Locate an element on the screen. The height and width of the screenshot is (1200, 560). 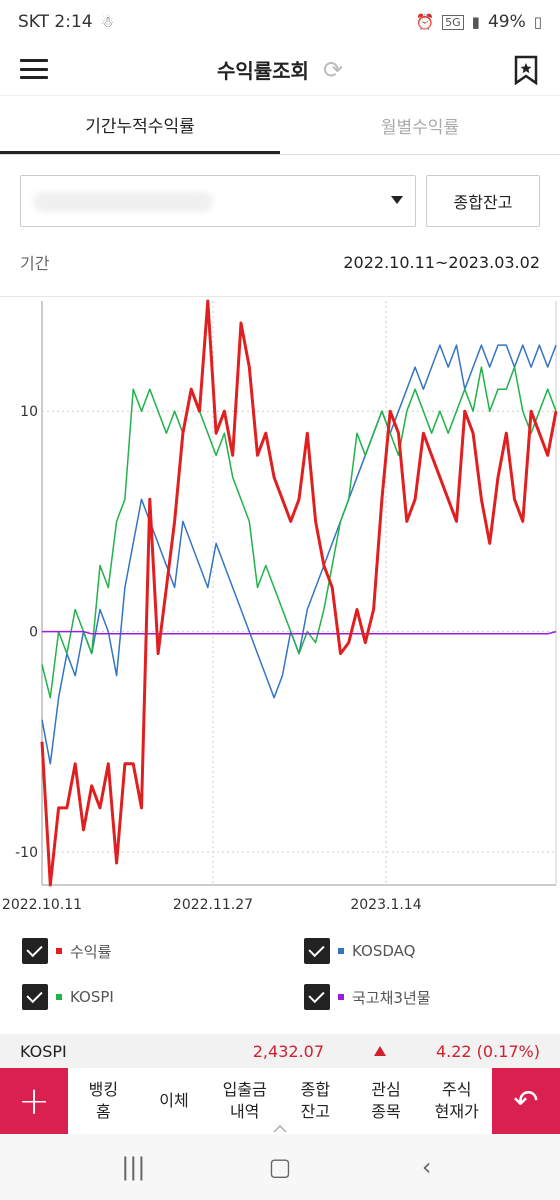
chart-legend: 수익률 KOSDAQ KOSPI 국고채3년물 is located at coordinates (280, 976).